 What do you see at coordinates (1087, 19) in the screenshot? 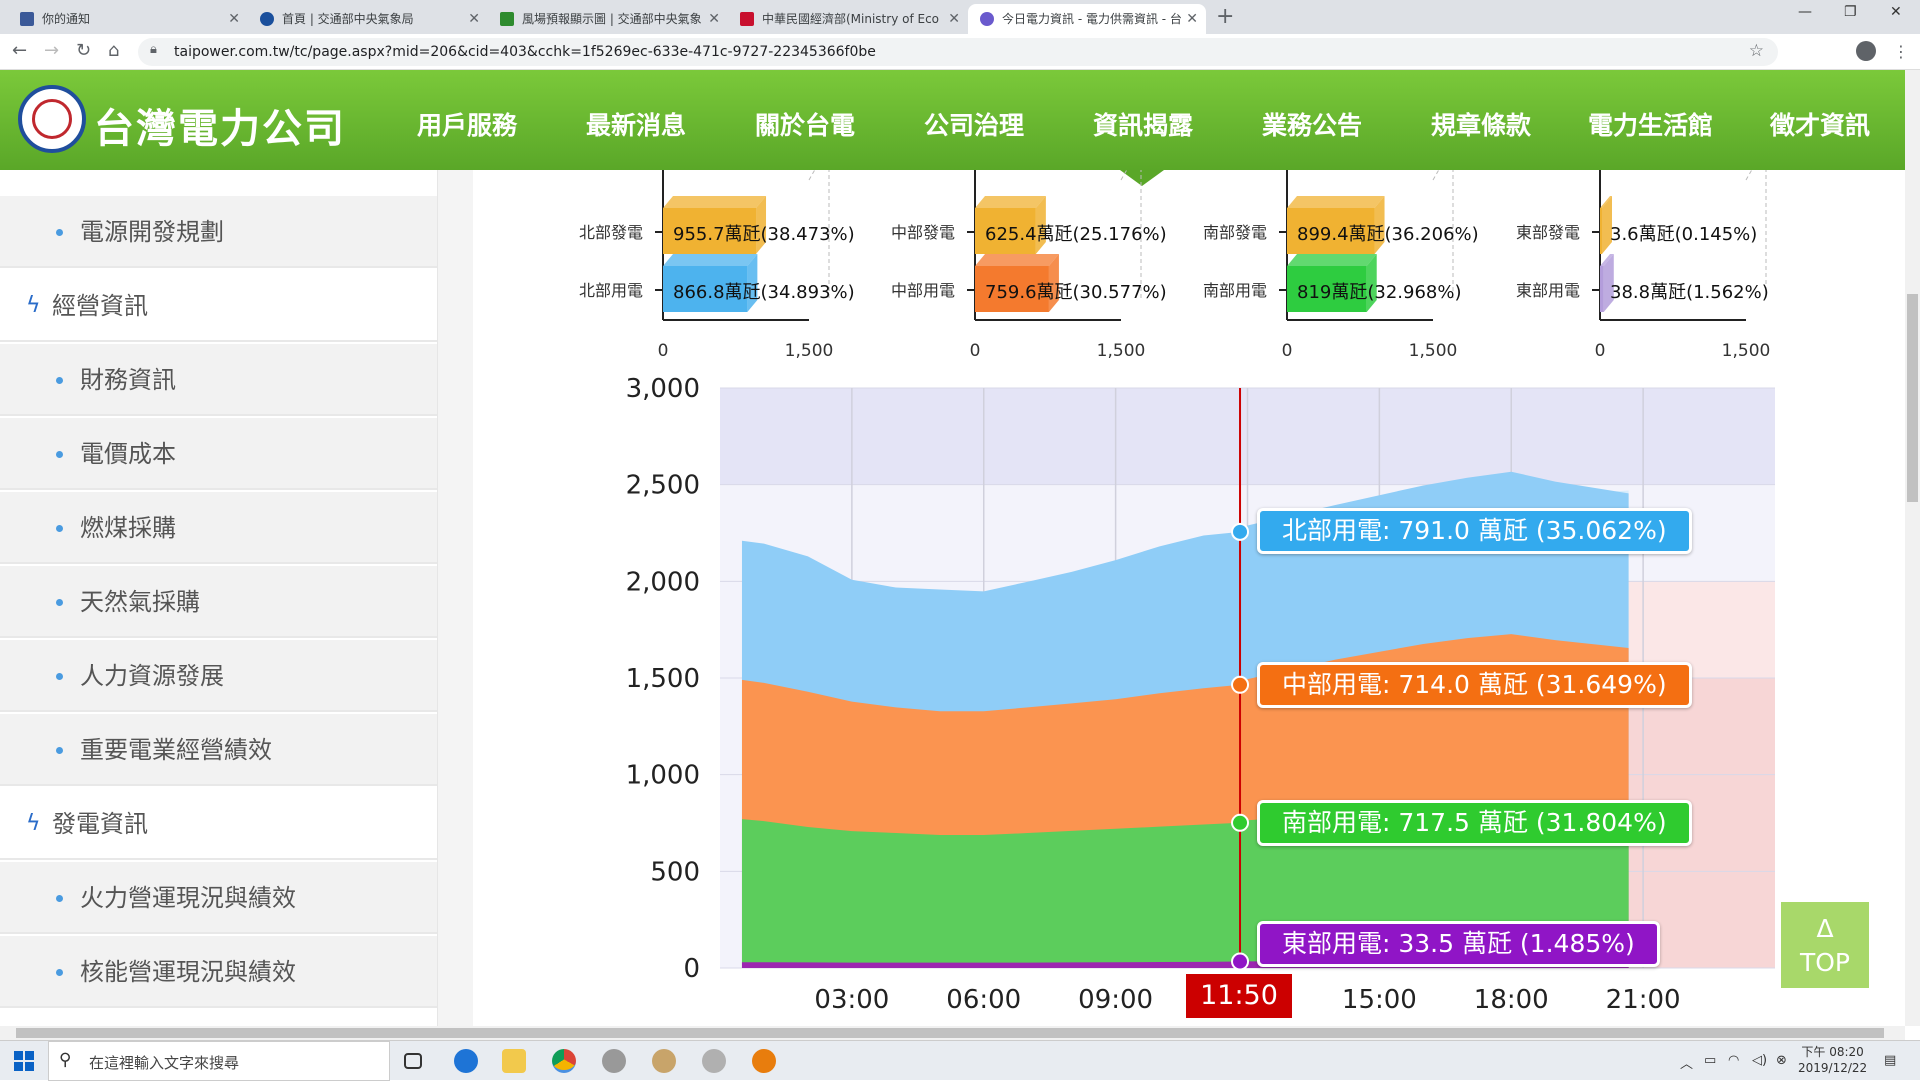
I see `browser-tab-active: 今日電力資訊 - 電力供需資訊 - 台 ✕` at bounding box center [1087, 19].